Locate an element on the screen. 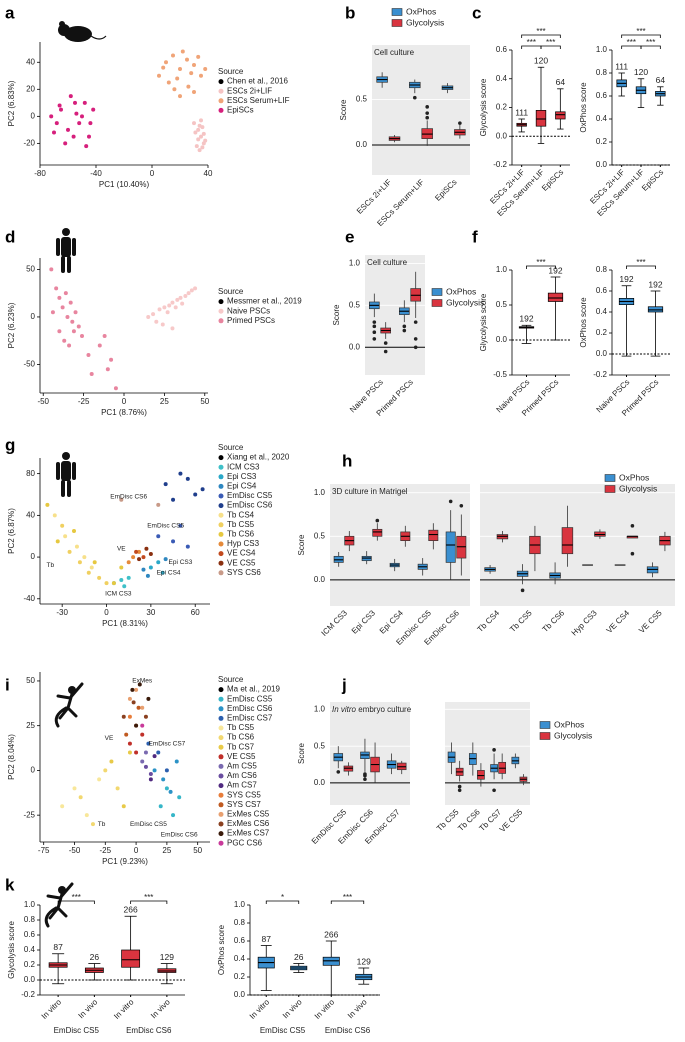 The image size is (685, 1042). legend-label: EmDisc CS6 is located at coordinates (250, 505).